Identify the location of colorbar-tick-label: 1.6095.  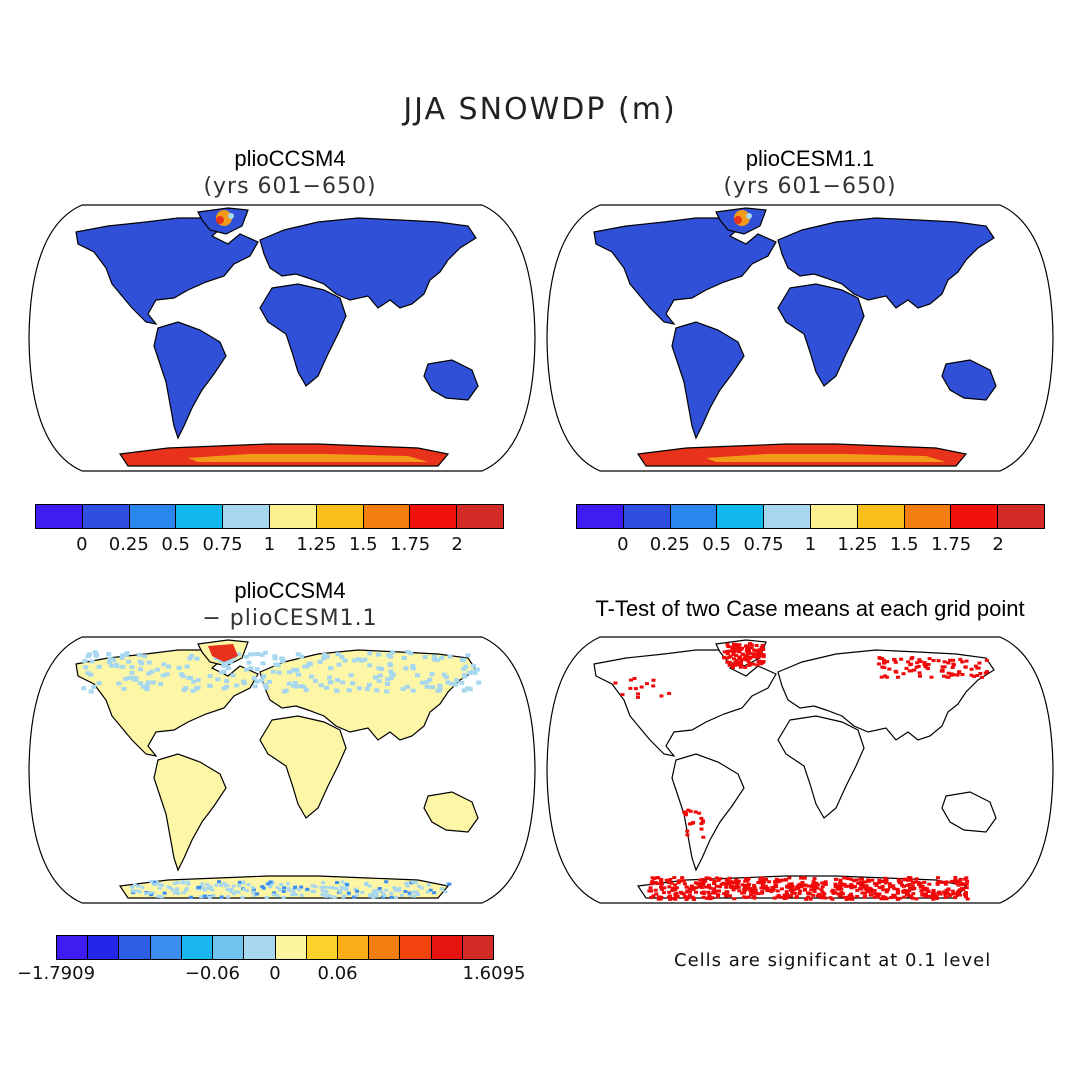
(494, 973).